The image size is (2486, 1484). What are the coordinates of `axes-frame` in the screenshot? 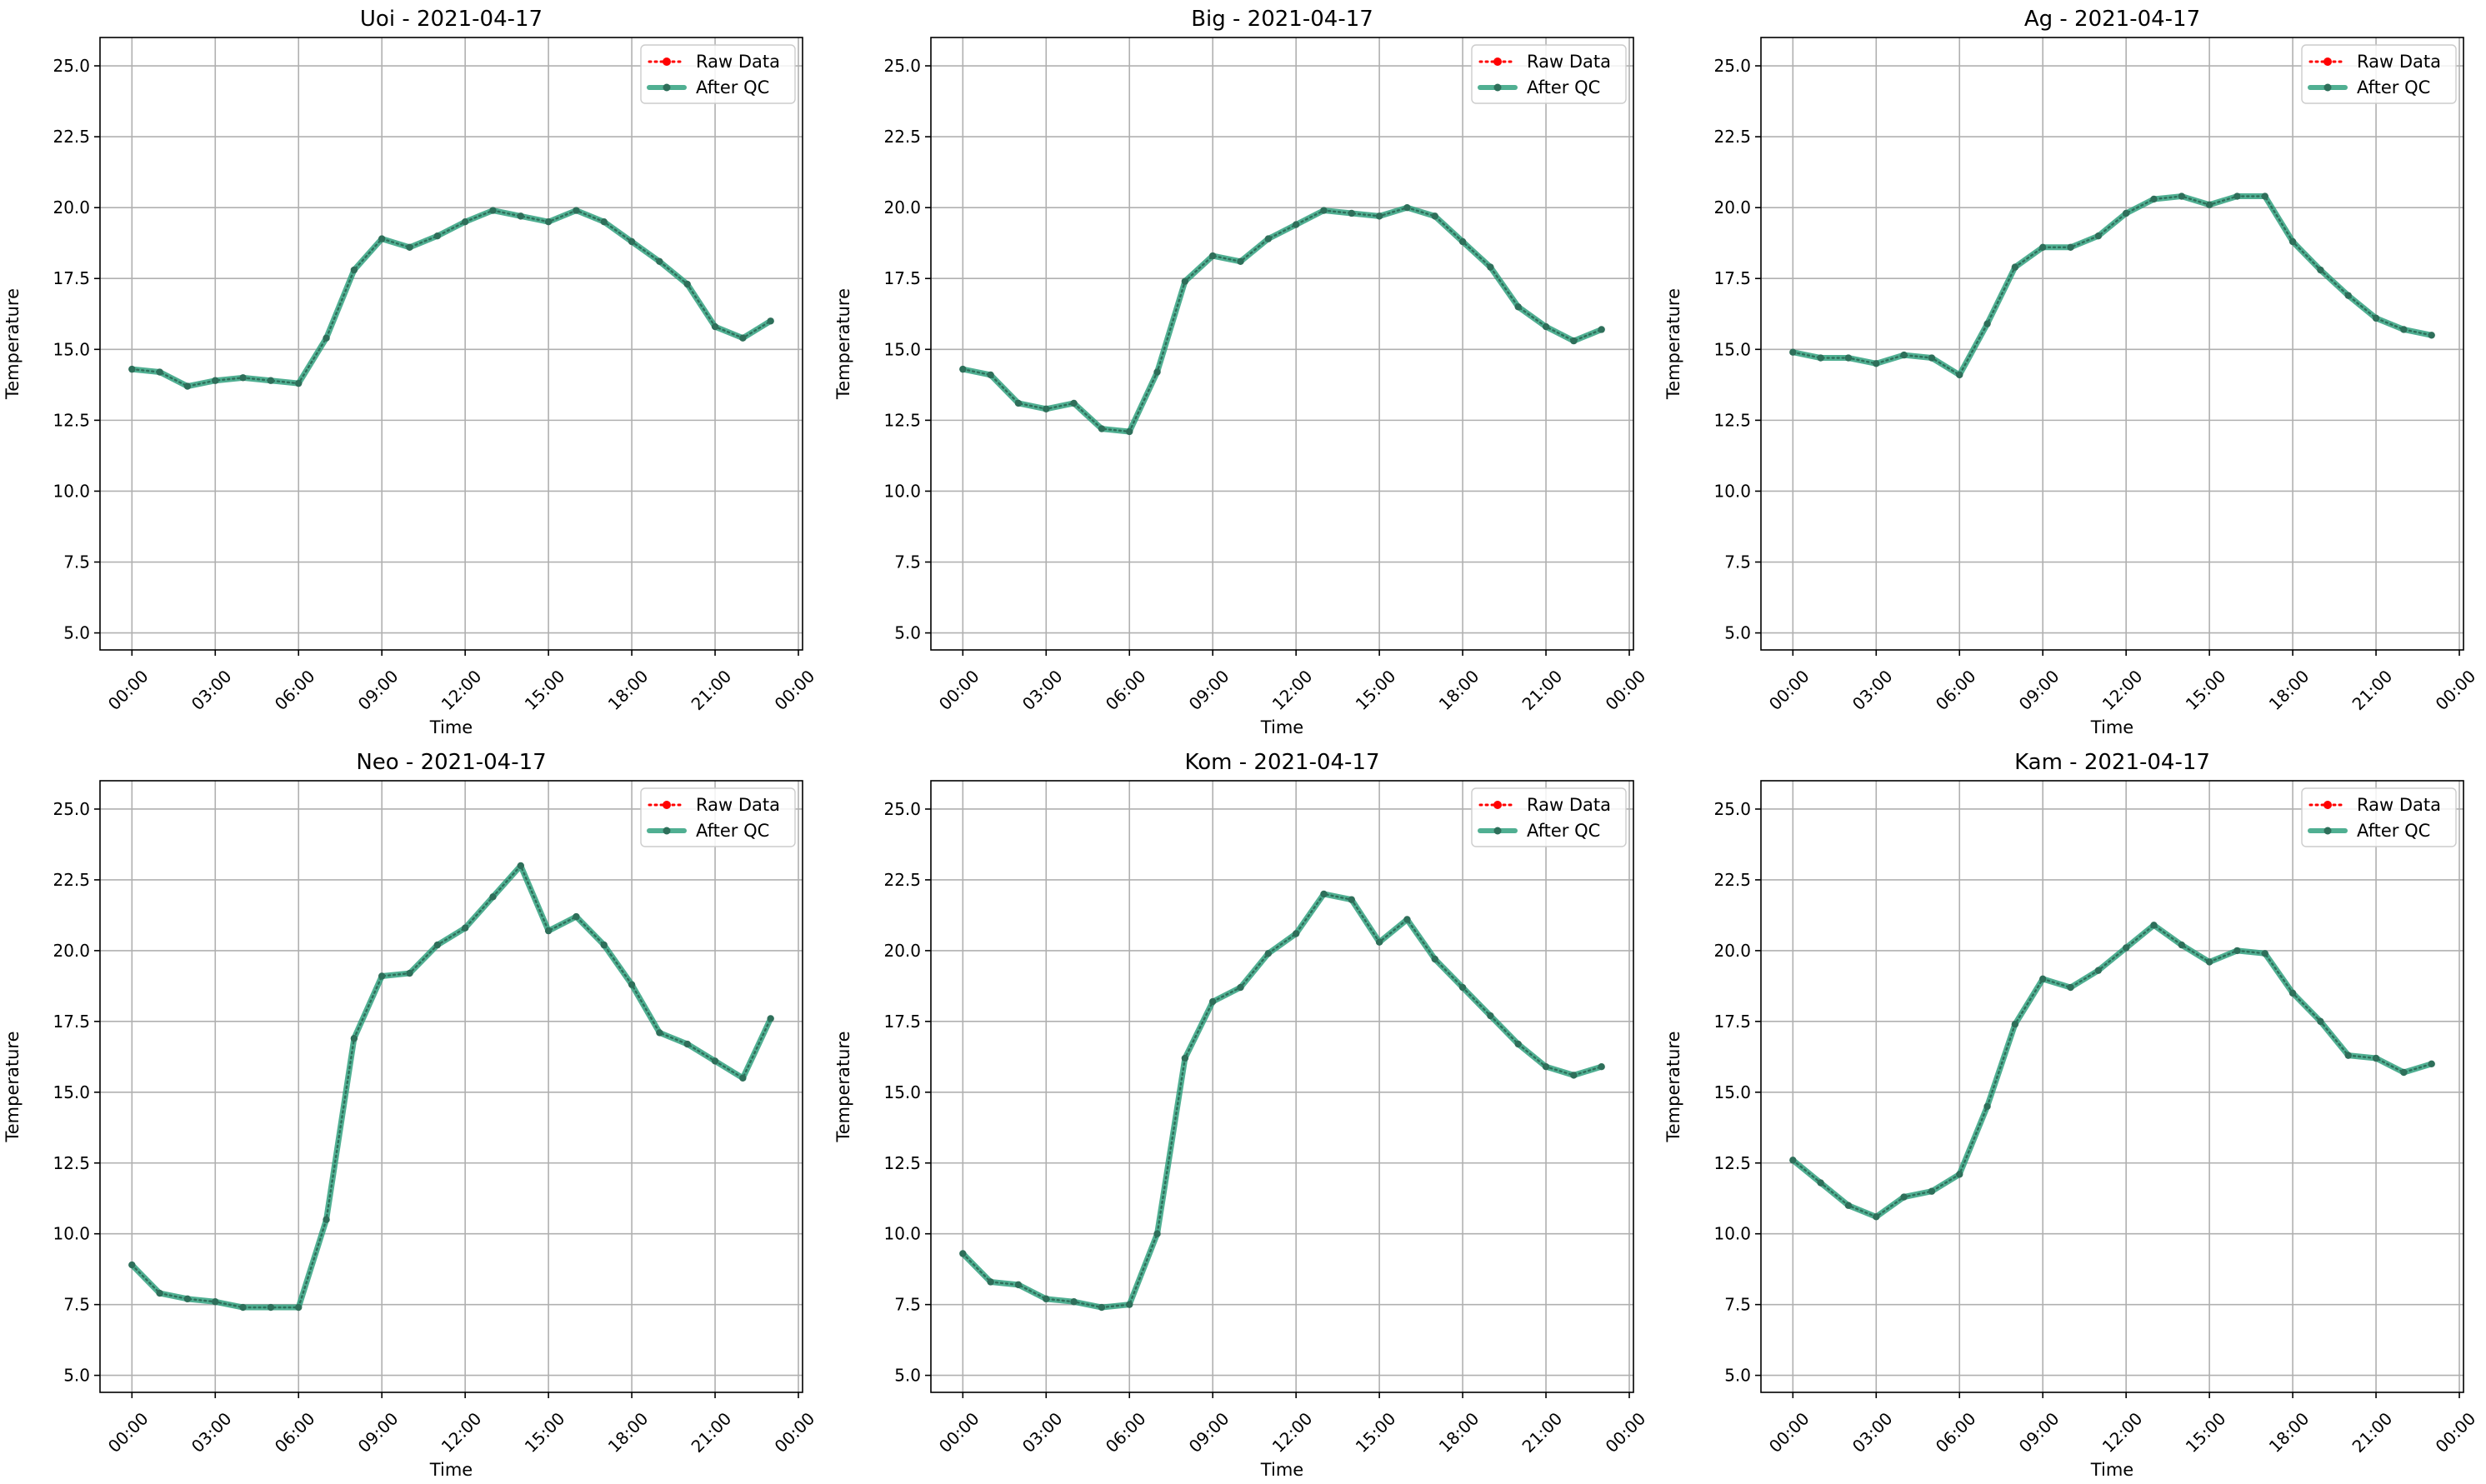 It's located at (2112, 344).